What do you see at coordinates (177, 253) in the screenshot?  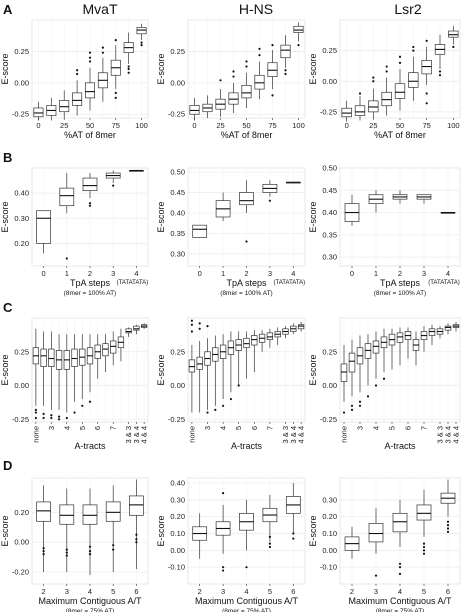 I see `y-tick-label: 0.30` at bounding box center [177, 253].